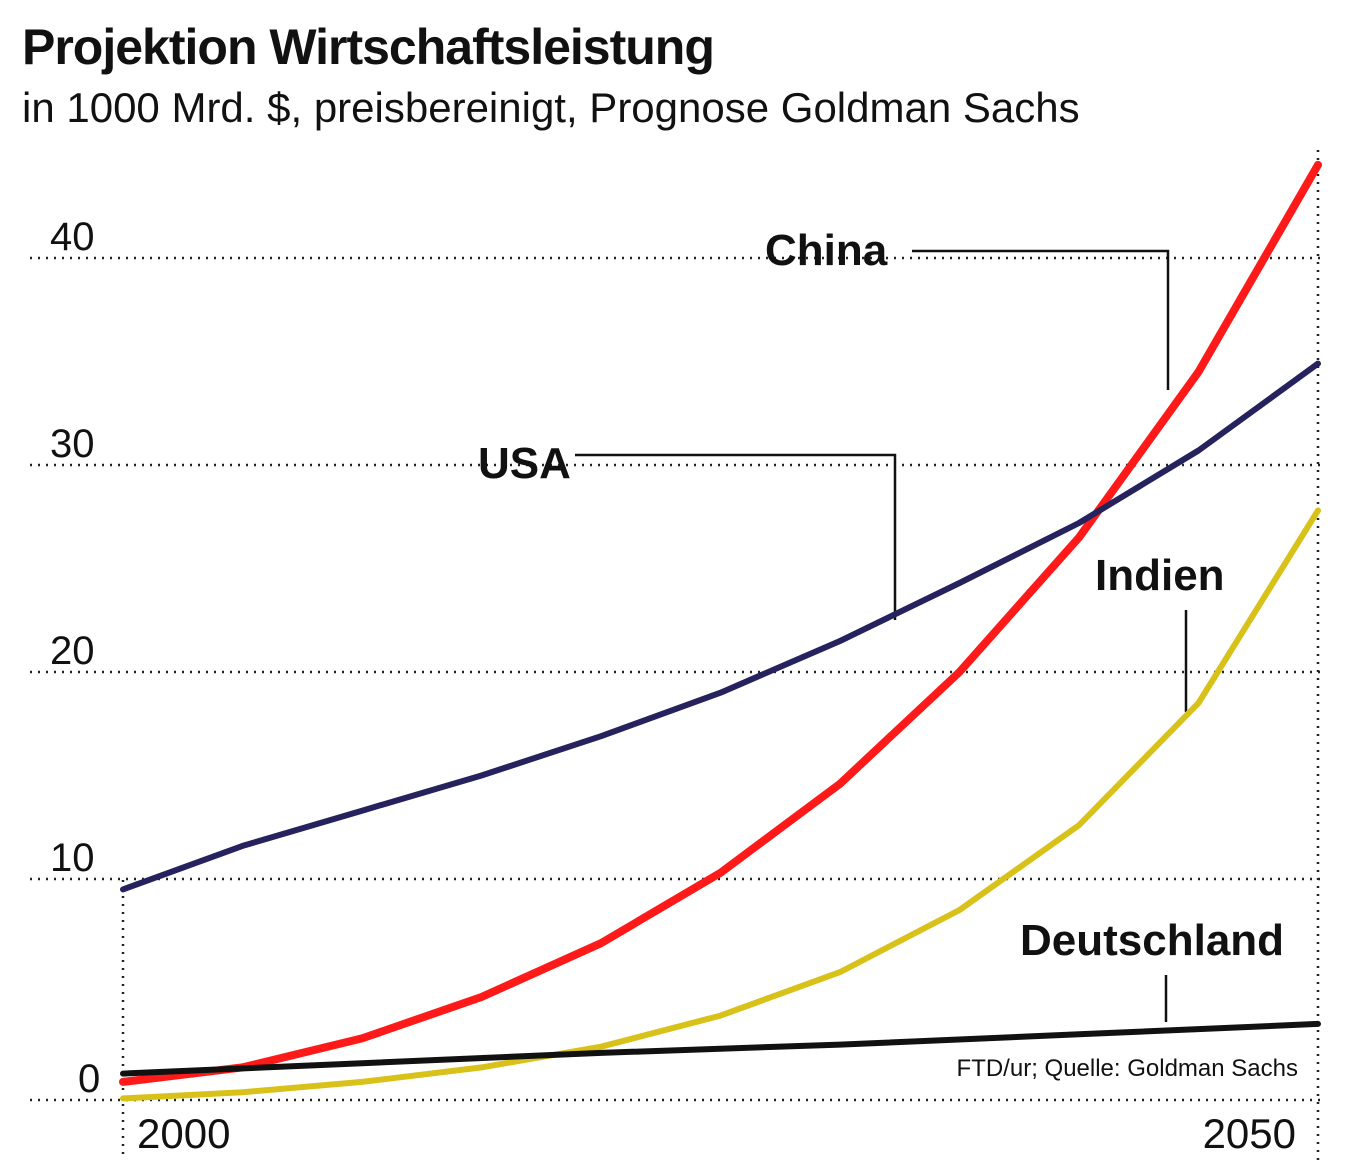  Describe the element at coordinates (183, 1133) in the screenshot. I see `x-tick-2000: 2000` at that location.